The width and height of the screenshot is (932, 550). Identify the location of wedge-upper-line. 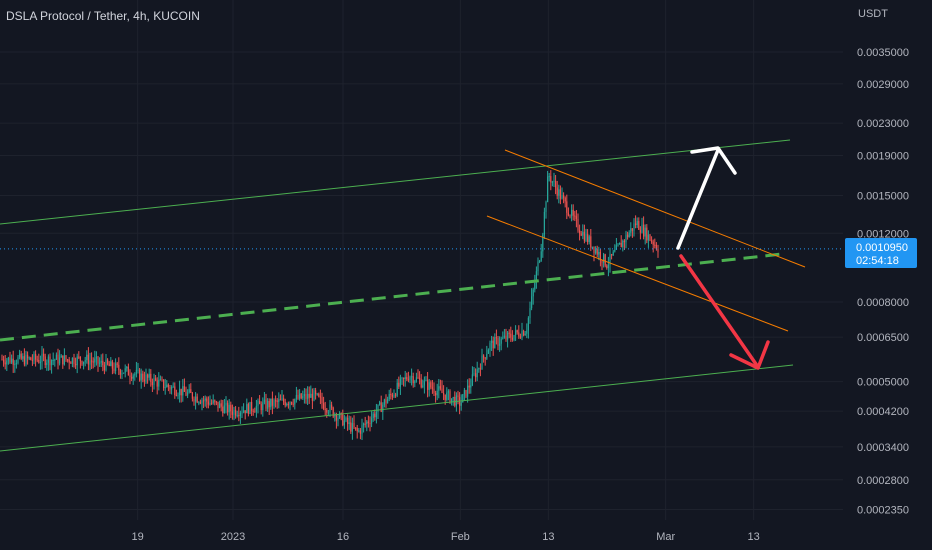
(655, 208).